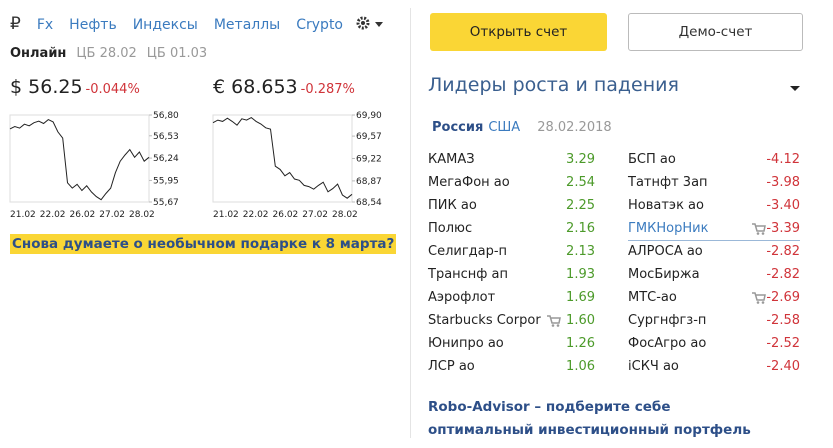 This screenshot has width=833, height=448. What do you see at coordinates (369, 160) in the screenshot?
I see `y-tick-label: 69,22` at bounding box center [369, 160].